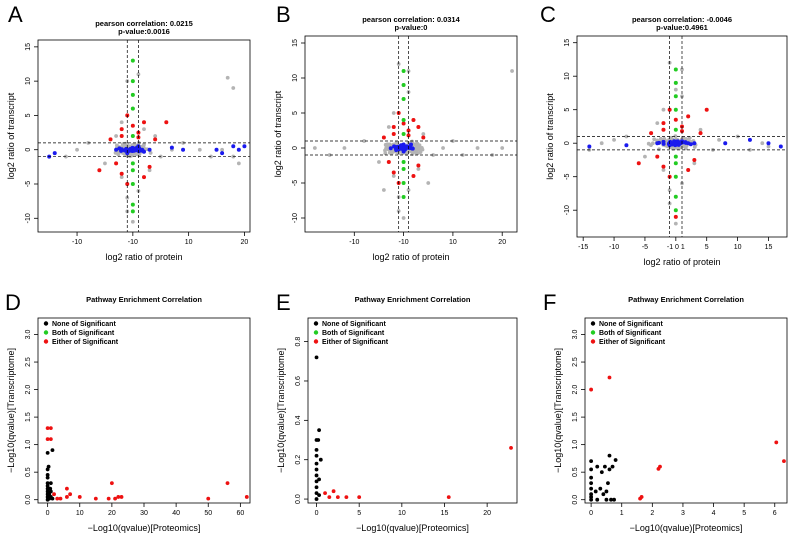  What do you see at coordinates (28, 335) in the screenshot?
I see `y-tick-label: 3.0` at bounding box center [28, 335].